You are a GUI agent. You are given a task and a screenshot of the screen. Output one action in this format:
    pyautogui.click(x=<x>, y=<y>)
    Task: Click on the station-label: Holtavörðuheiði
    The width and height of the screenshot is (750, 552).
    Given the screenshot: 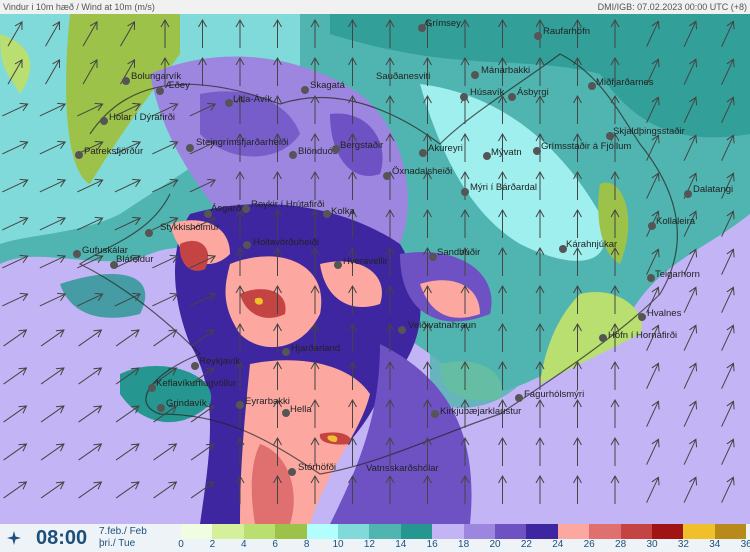 What is the action you would take?
    pyautogui.click(x=286, y=242)
    